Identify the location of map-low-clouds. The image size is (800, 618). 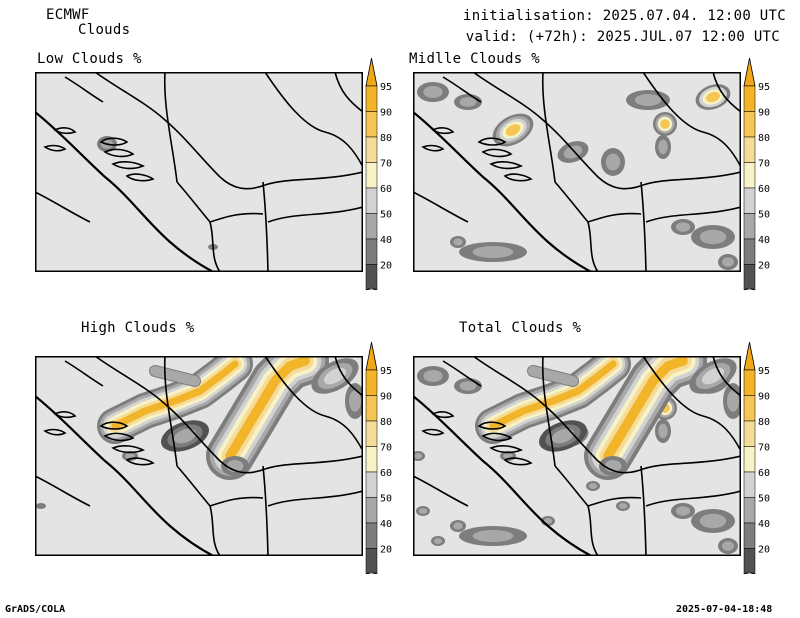
(199, 172).